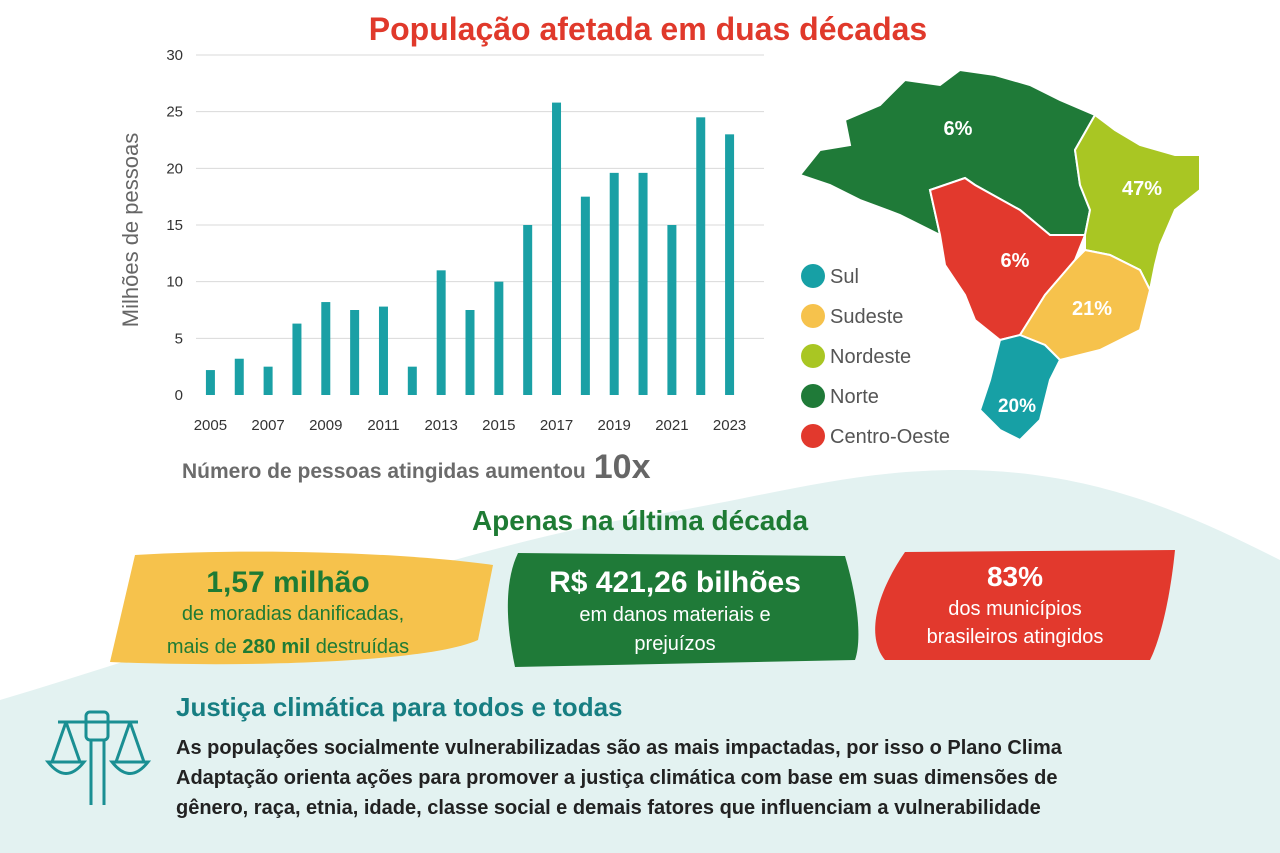  Describe the element at coordinates (179, 338) in the screenshot. I see `y-tick-label: 5` at that location.